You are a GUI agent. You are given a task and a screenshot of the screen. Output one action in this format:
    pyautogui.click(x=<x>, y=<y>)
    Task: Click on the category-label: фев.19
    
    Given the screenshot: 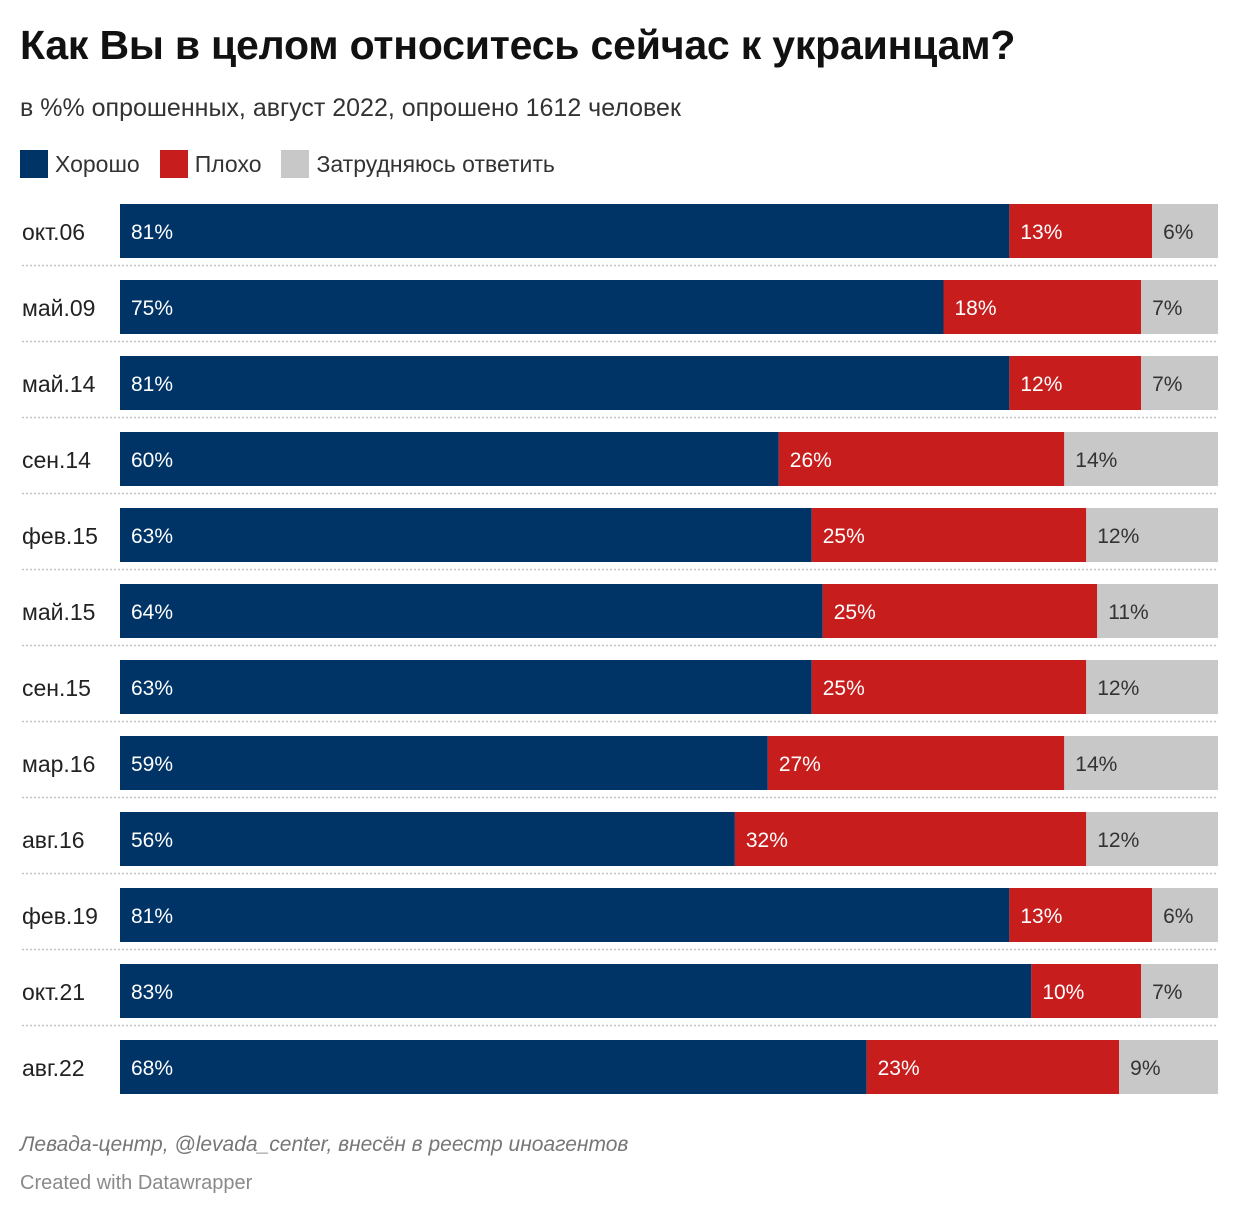 What is the action you would take?
    pyautogui.click(x=60, y=916)
    